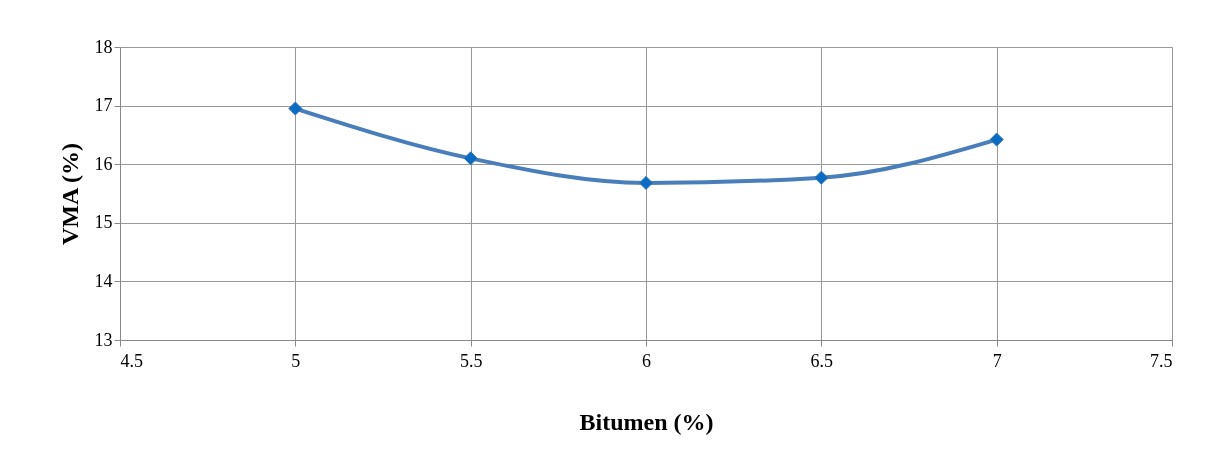 This screenshot has height=453, width=1218. I want to click on x-tick-label: 6, so click(646, 360).